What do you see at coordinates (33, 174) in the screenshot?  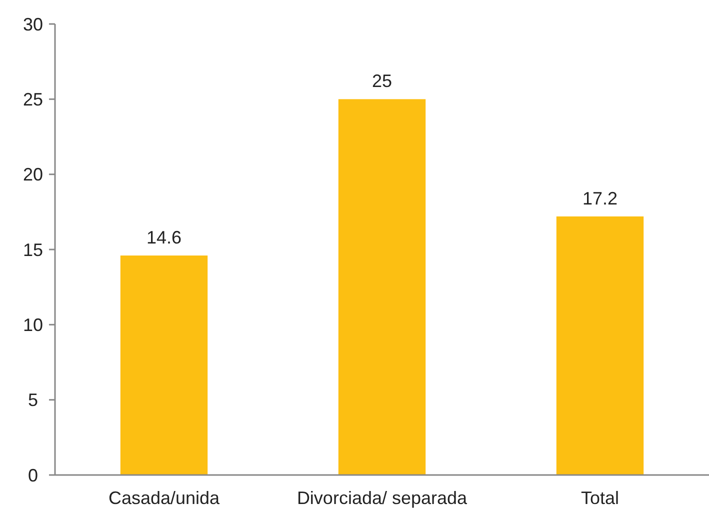 I see `y-tick-label: 20` at bounding box center [33, 174].